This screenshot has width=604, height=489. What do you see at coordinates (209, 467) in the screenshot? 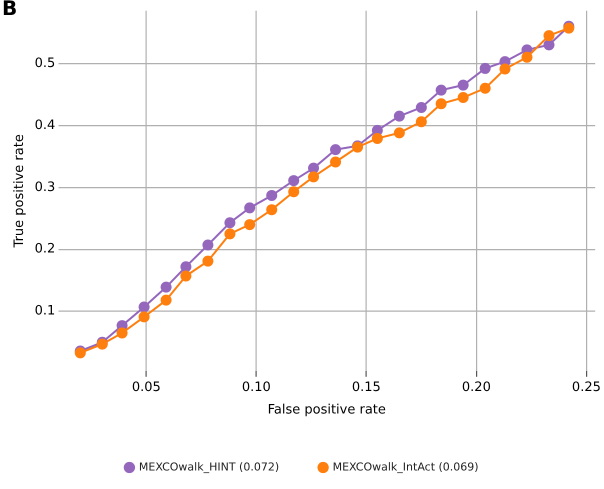
I see `legend-label: MEXCOwalk_HINT (0.072)` at bounding box center [209, 467].